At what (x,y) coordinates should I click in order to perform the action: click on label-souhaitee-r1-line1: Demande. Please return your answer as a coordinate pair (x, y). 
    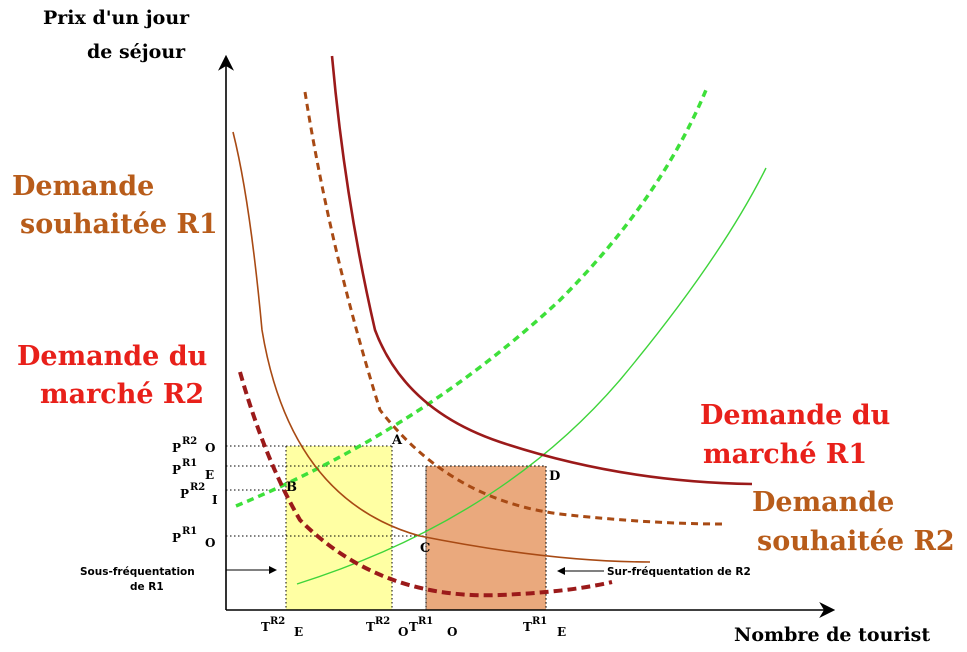
    Looking at the image, I should click on (83, 186).